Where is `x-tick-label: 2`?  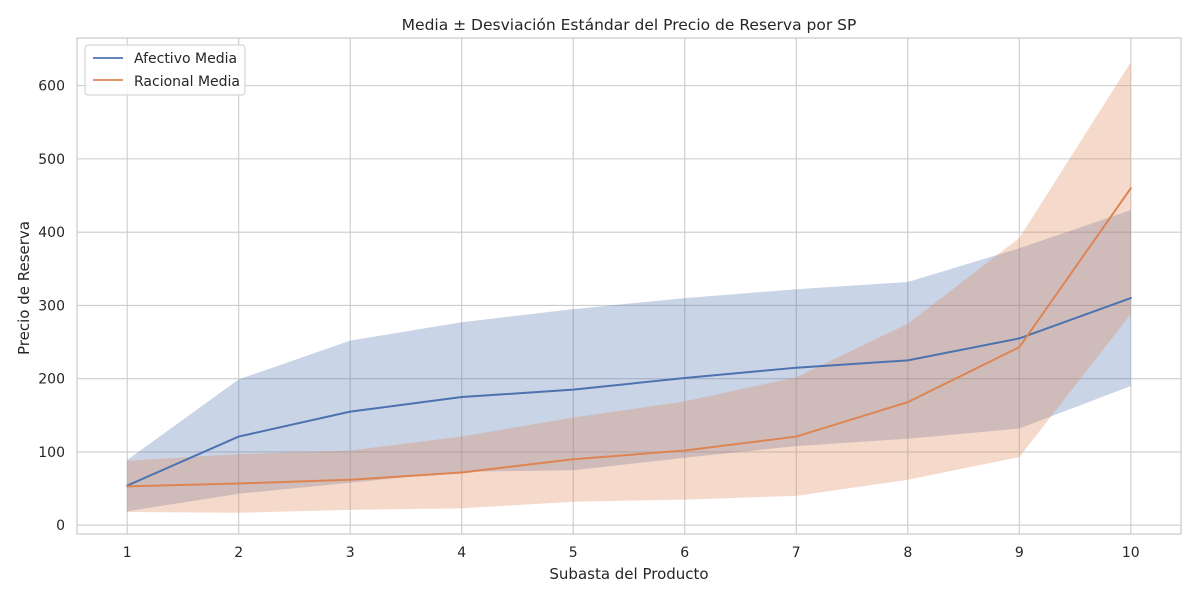 x-tick-label: 2 is located at coordinates (238, 553).